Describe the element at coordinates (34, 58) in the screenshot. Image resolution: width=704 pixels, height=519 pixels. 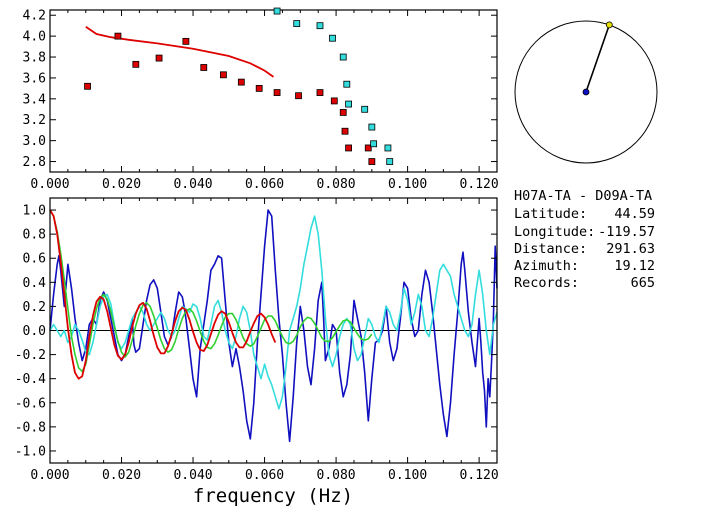
I see `y-tick-label: 3.8` at that location.